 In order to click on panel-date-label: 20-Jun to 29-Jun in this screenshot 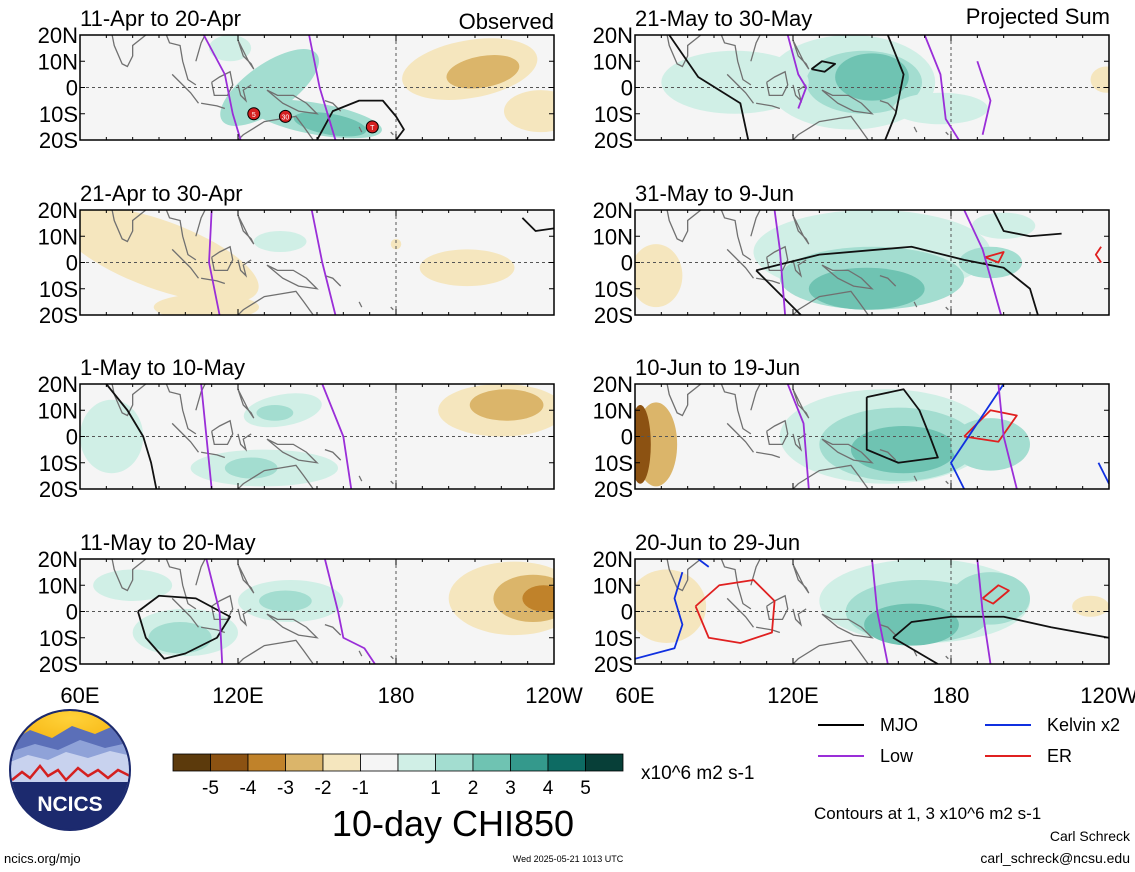, I will do `click(717, 542)`.